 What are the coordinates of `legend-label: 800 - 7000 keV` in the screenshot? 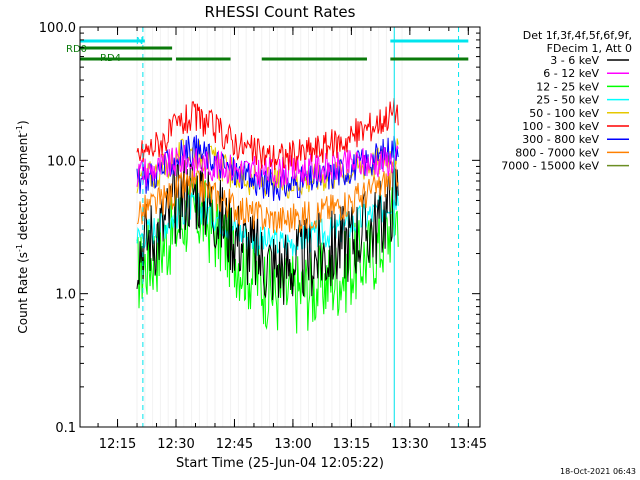 It's located at (557, 152).